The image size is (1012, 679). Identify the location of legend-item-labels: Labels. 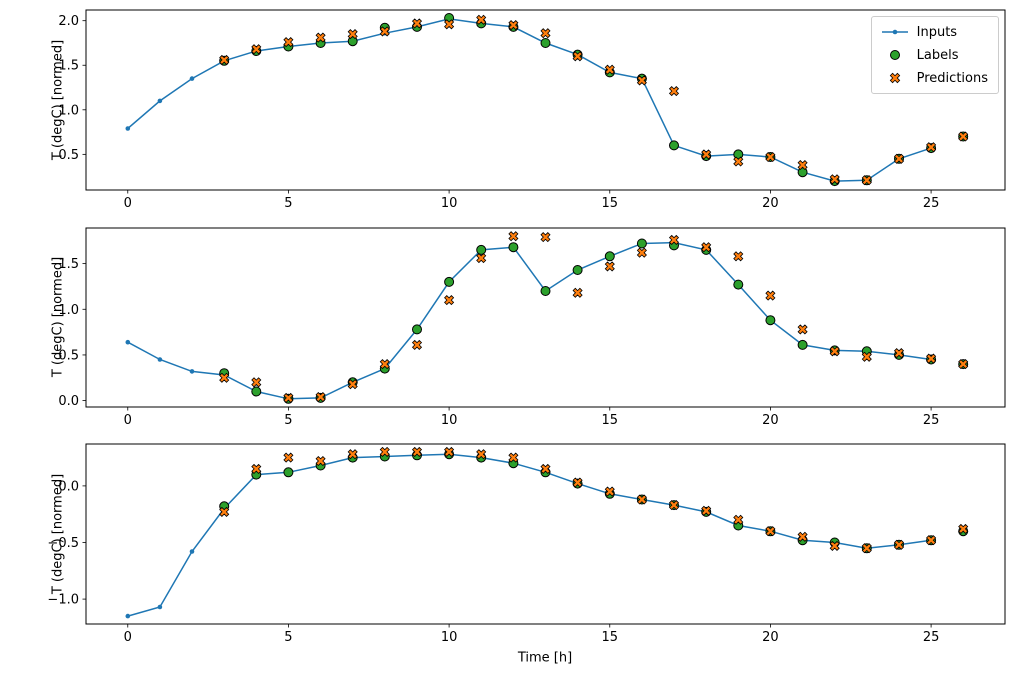
(934, 55).